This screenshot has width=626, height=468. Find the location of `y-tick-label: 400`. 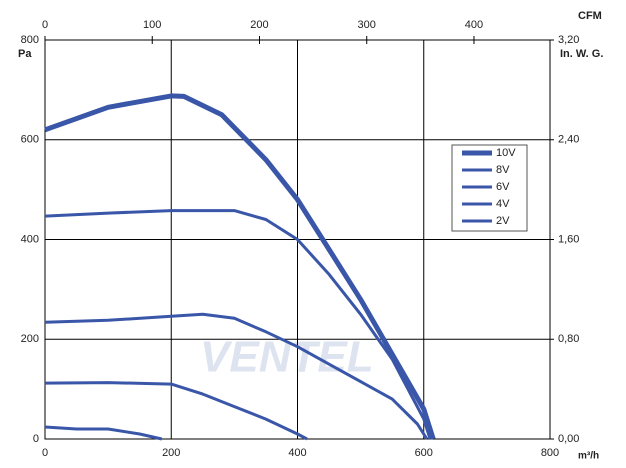

y-tick-label: 400 is located at coordinates (30, 239).